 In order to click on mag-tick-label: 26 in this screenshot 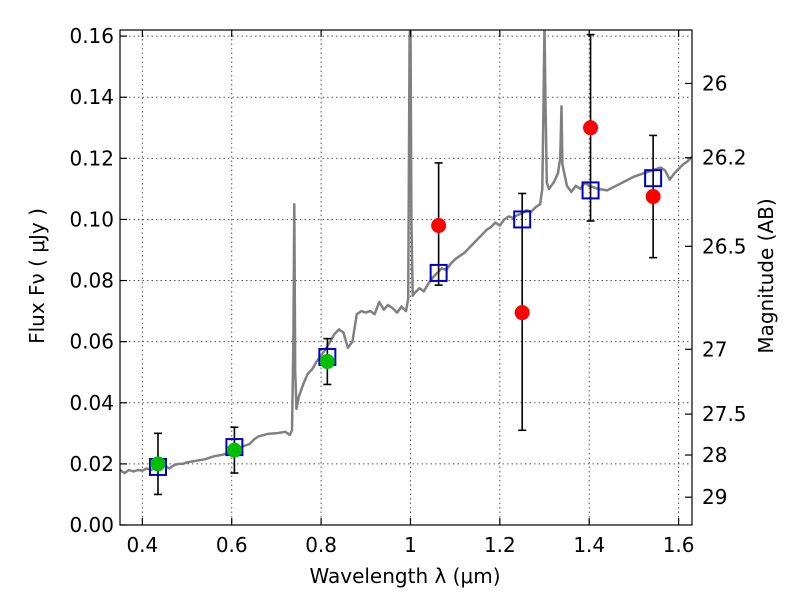, I will do `click(714, 83)`.